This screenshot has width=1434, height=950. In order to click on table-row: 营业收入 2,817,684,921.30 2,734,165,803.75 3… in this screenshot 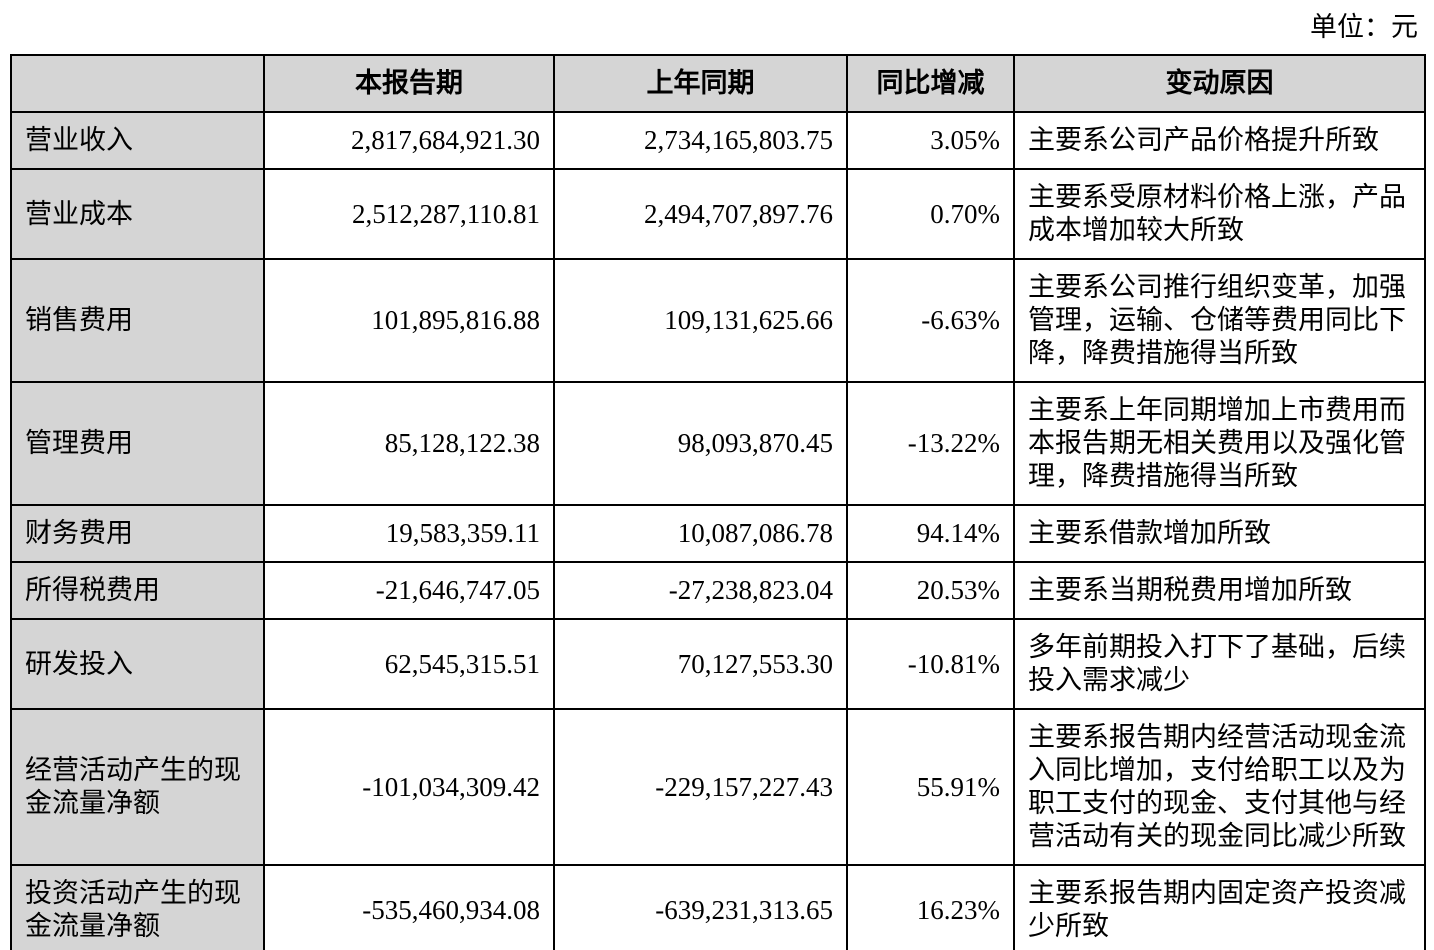, I will do `click(718, 140)`.